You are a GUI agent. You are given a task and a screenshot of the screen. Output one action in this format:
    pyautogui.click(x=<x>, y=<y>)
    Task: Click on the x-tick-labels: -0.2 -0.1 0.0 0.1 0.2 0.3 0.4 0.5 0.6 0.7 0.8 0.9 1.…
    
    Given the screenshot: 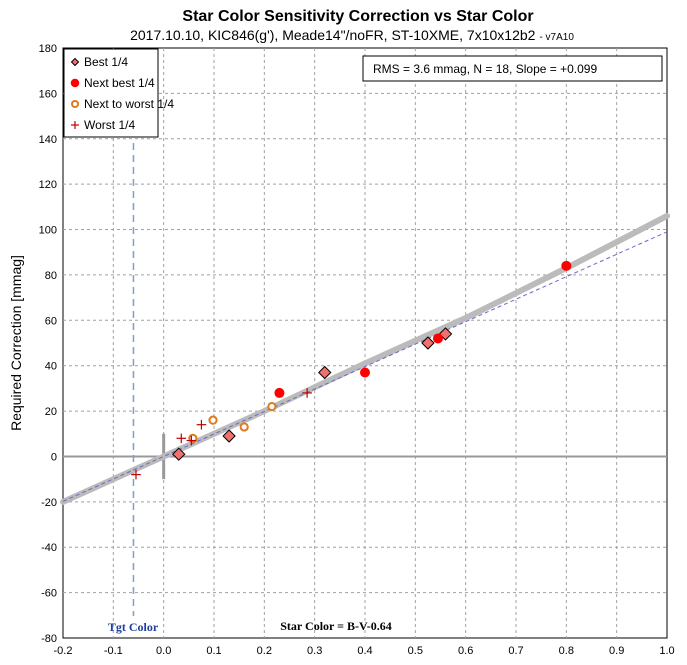 What is the action you would take?
    pyautogui.click(x=364, y=651)
    